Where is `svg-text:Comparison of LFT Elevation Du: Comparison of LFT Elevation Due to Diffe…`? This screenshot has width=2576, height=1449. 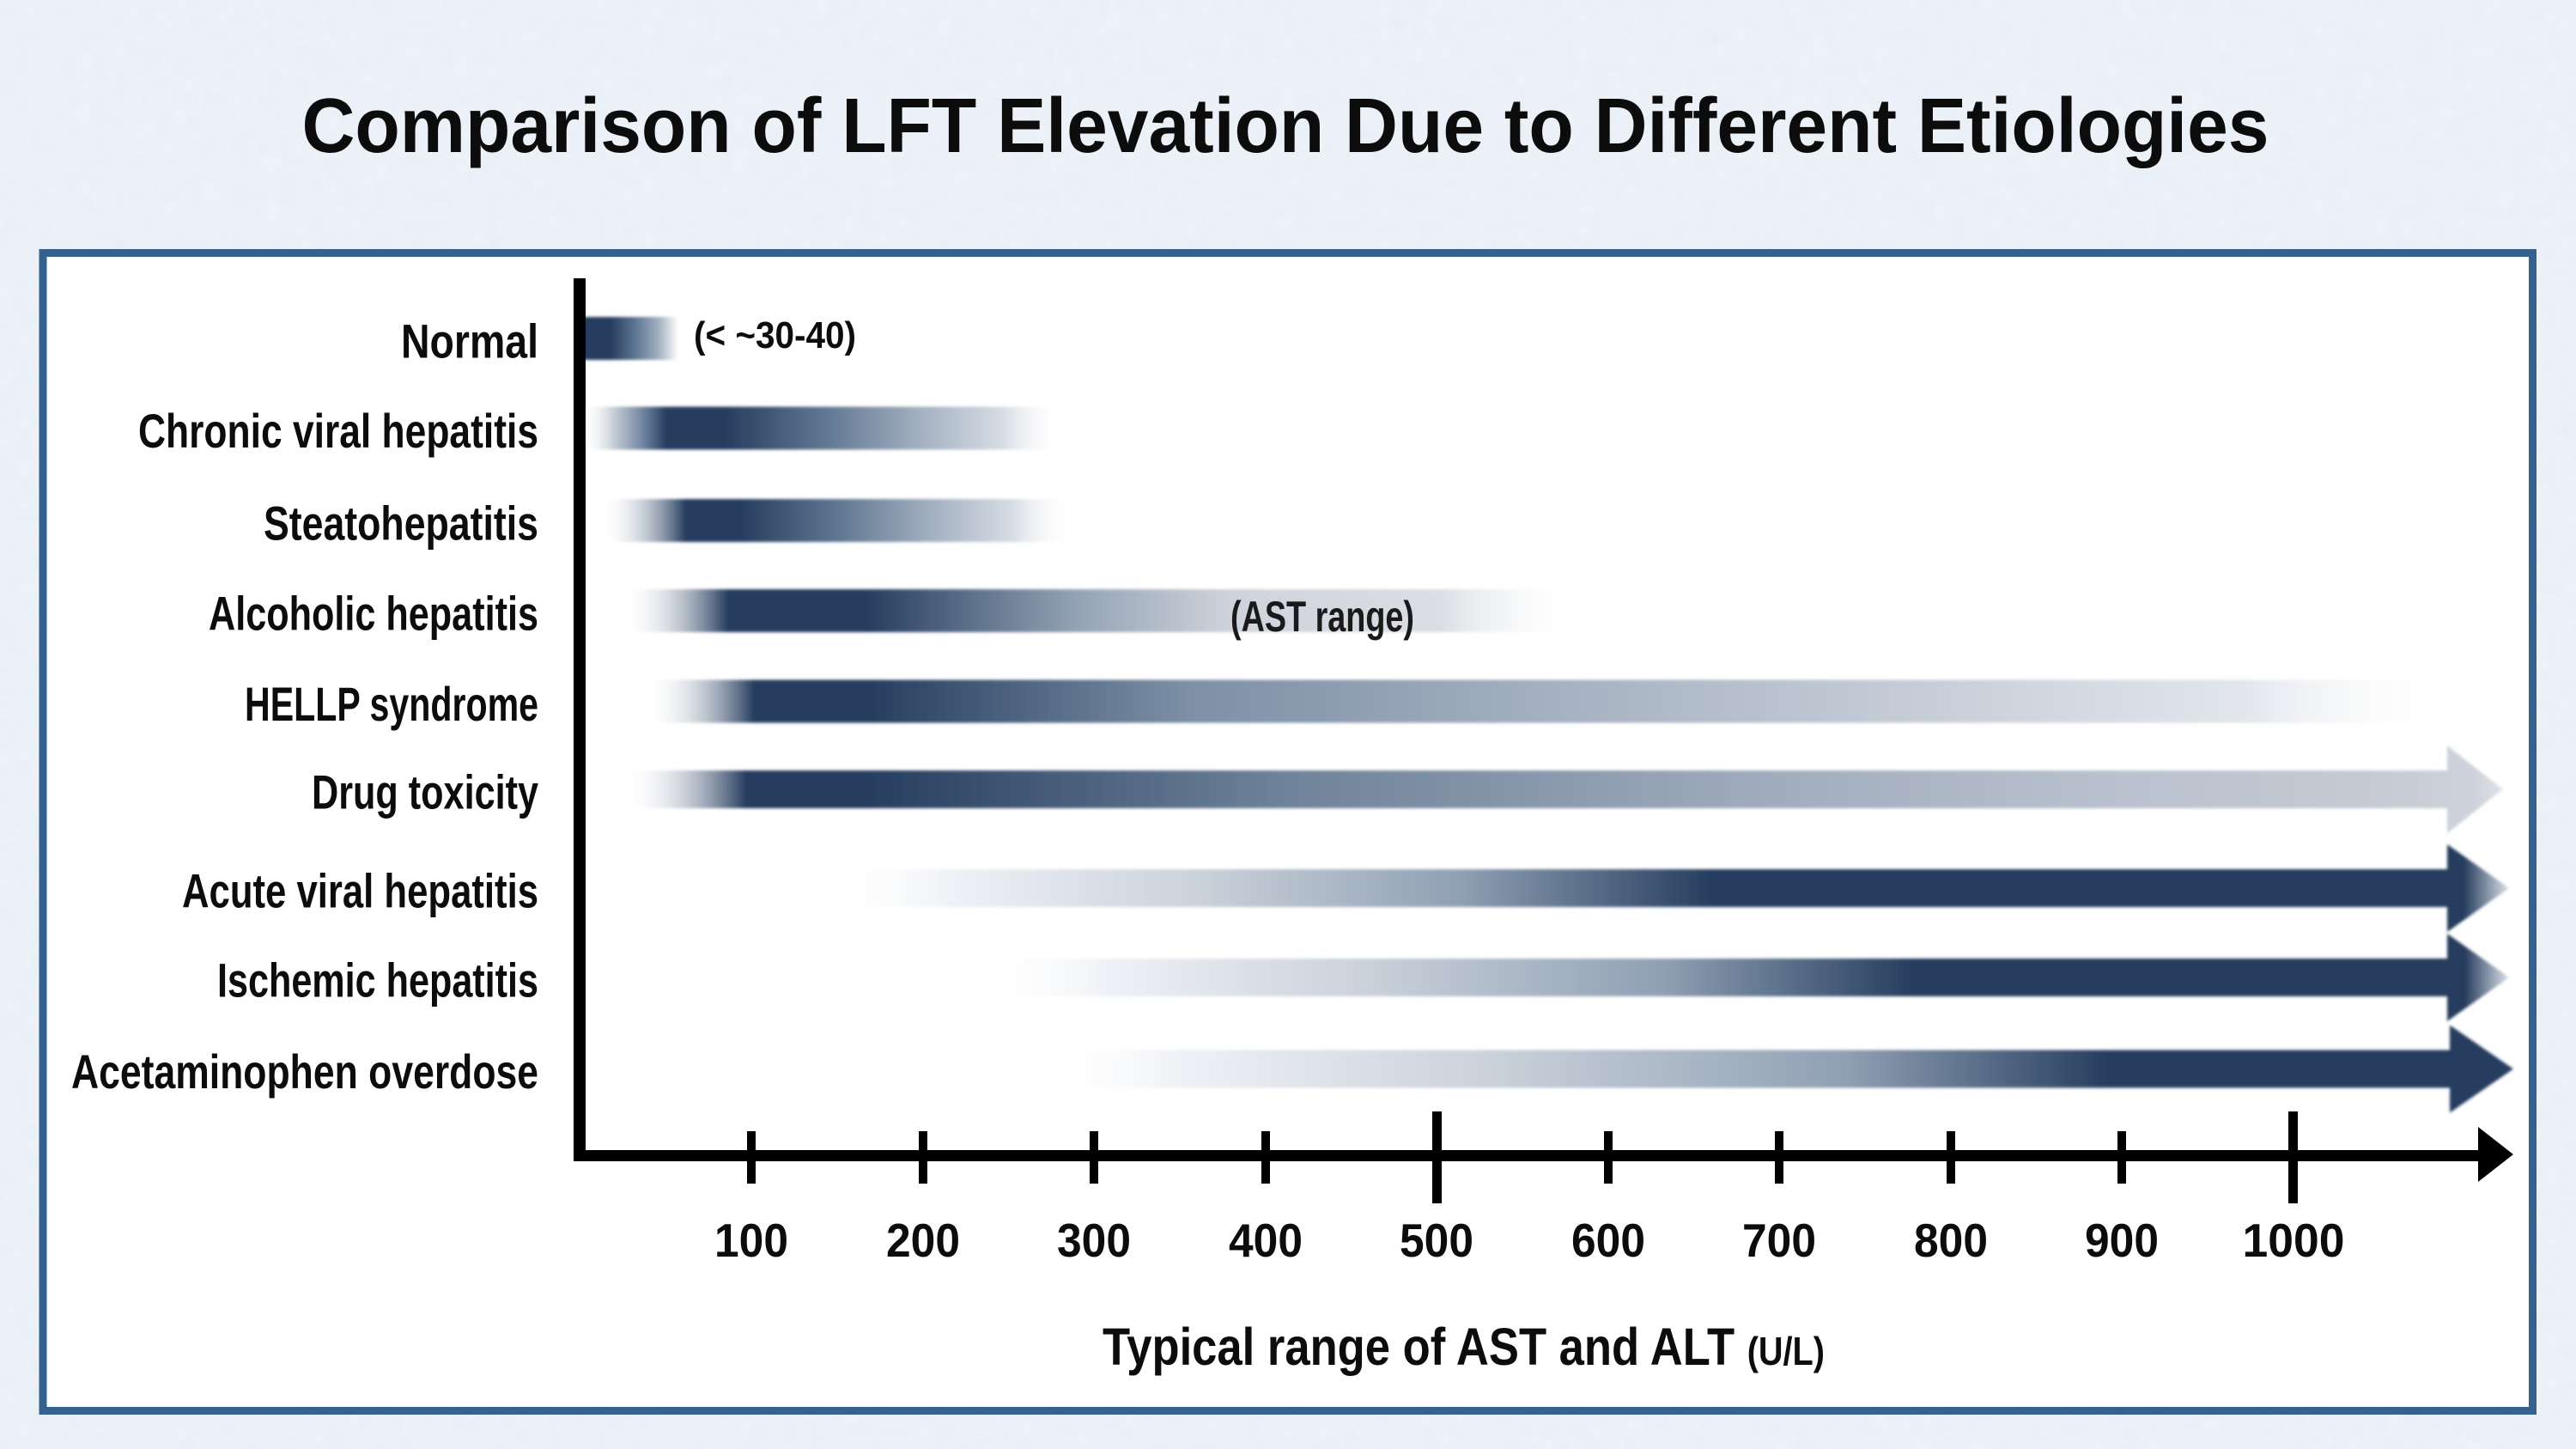
svg-text:Comparison of LFT Elevation Du: Comparison of LFT Elevation Due to Diffe… is located at coordinates (1286, 126).